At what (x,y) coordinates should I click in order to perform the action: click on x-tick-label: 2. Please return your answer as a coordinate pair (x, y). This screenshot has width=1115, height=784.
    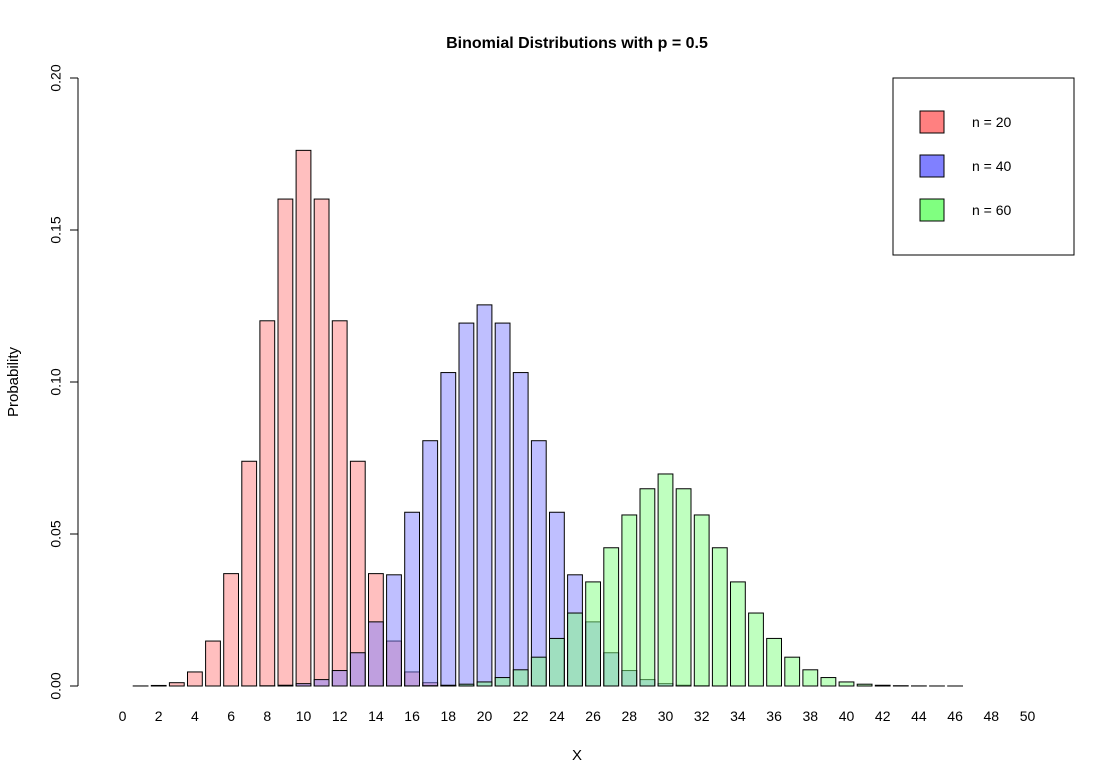
    Looking at the image, I should click on (159, 716).